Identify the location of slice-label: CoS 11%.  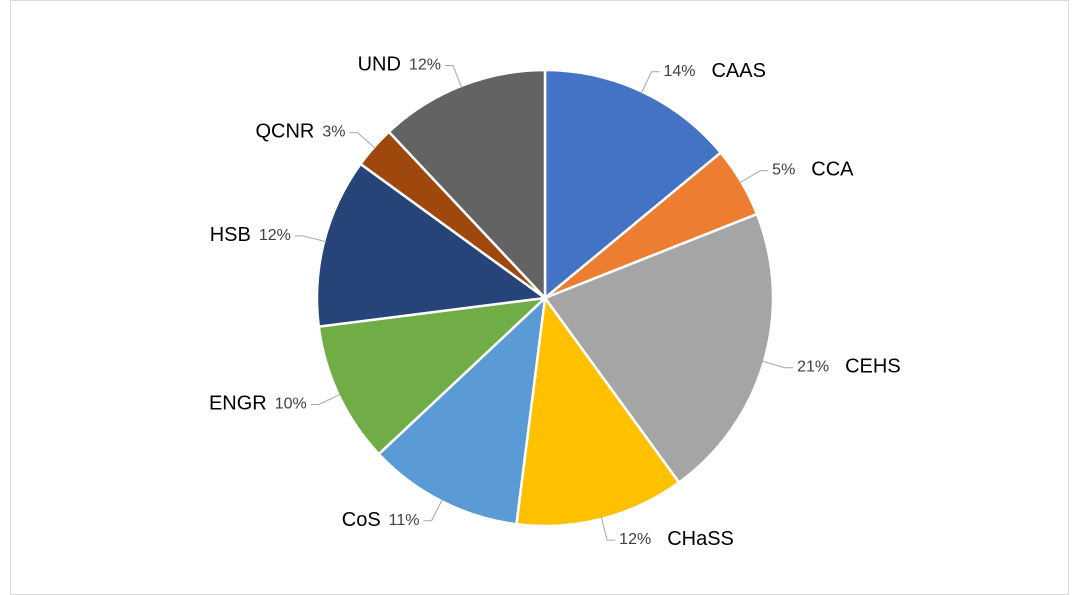
(381, 520).